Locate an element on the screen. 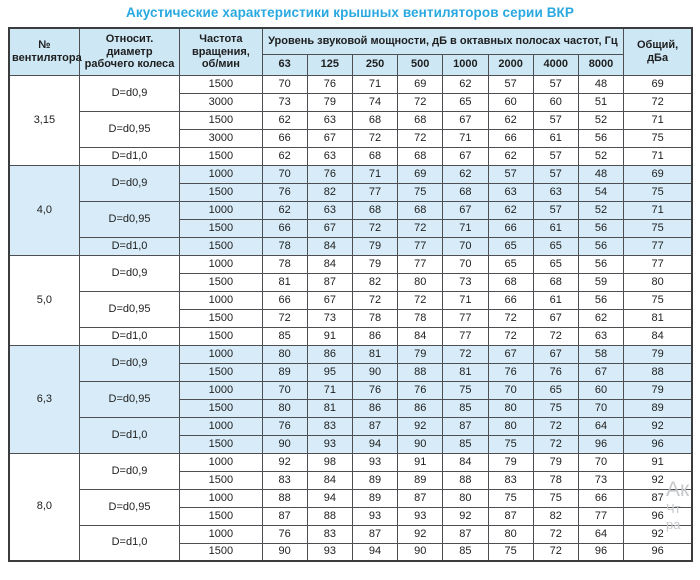  level-cell: 81 is located at coordinates (375, 354).